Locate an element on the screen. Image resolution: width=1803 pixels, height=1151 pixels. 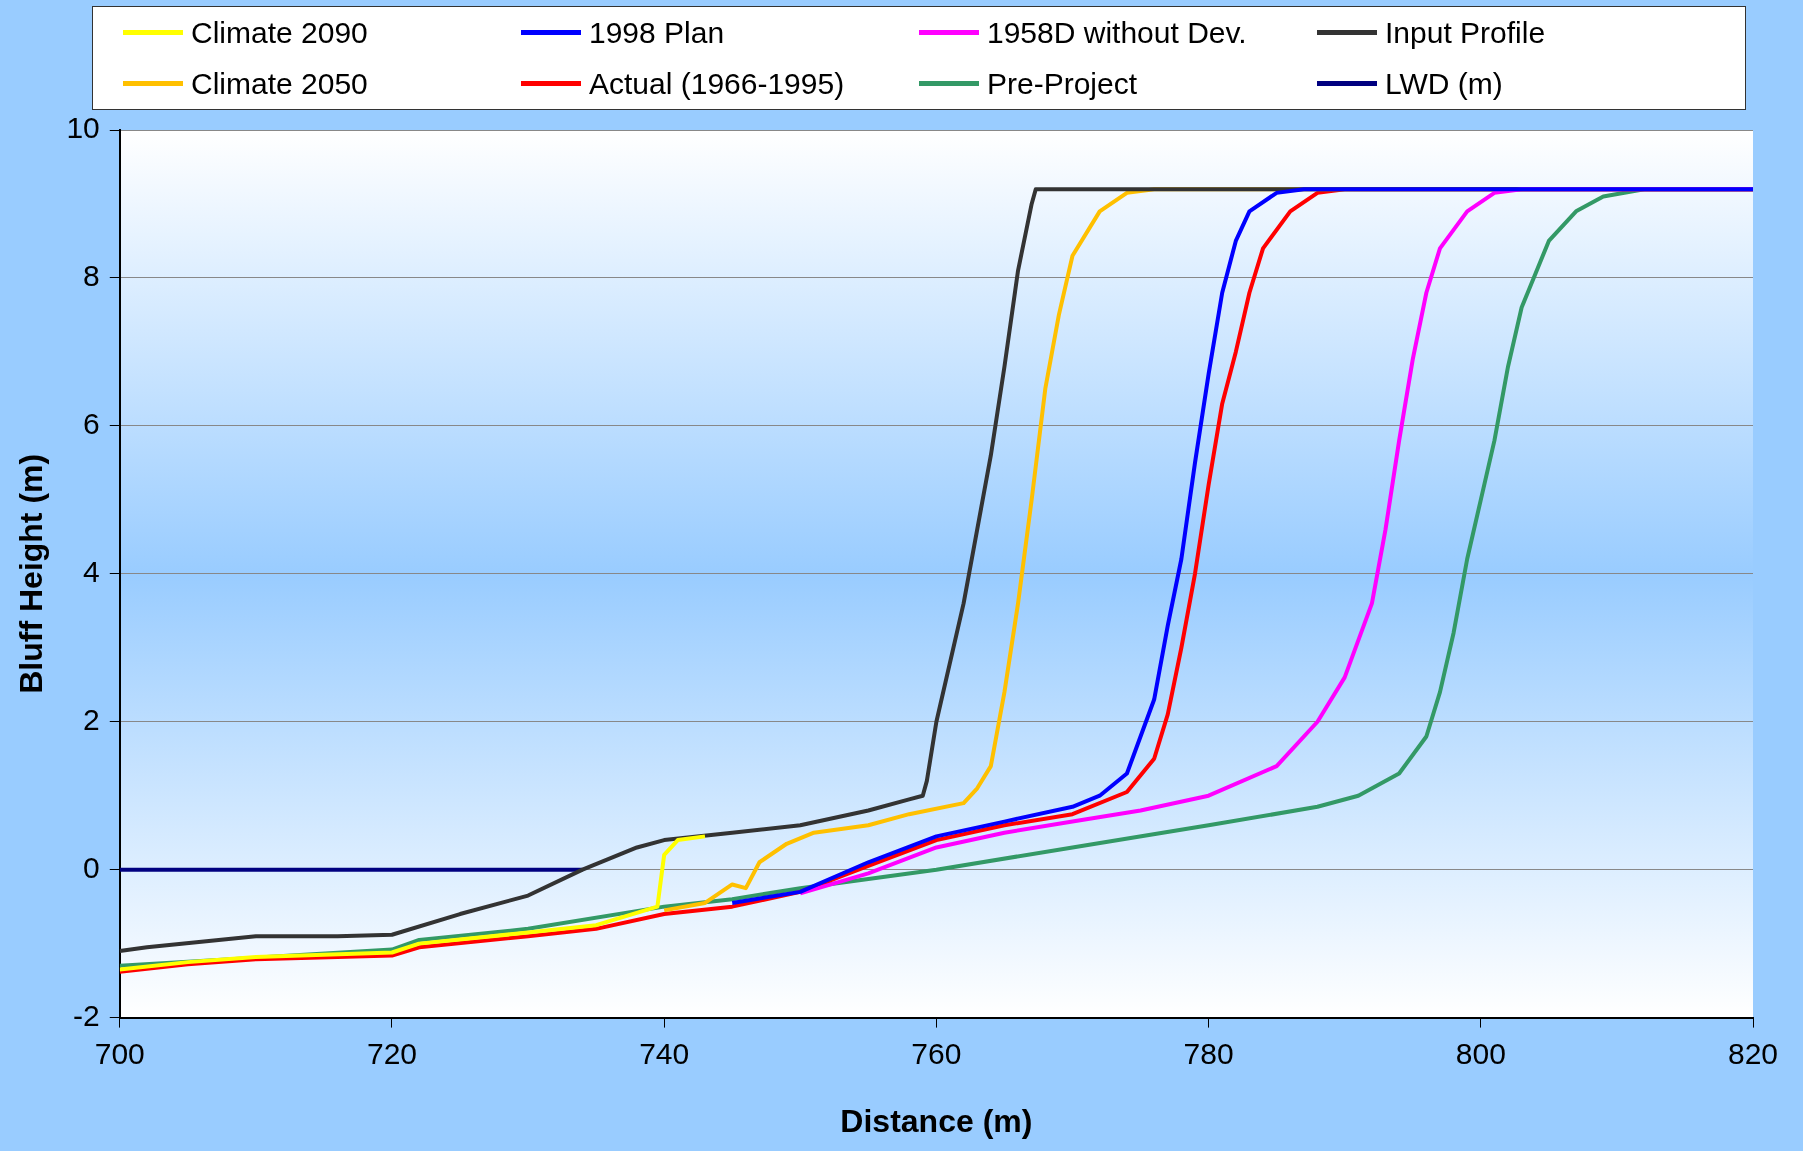
x-tick-label: 720 is located at coordinates (392, 1053).